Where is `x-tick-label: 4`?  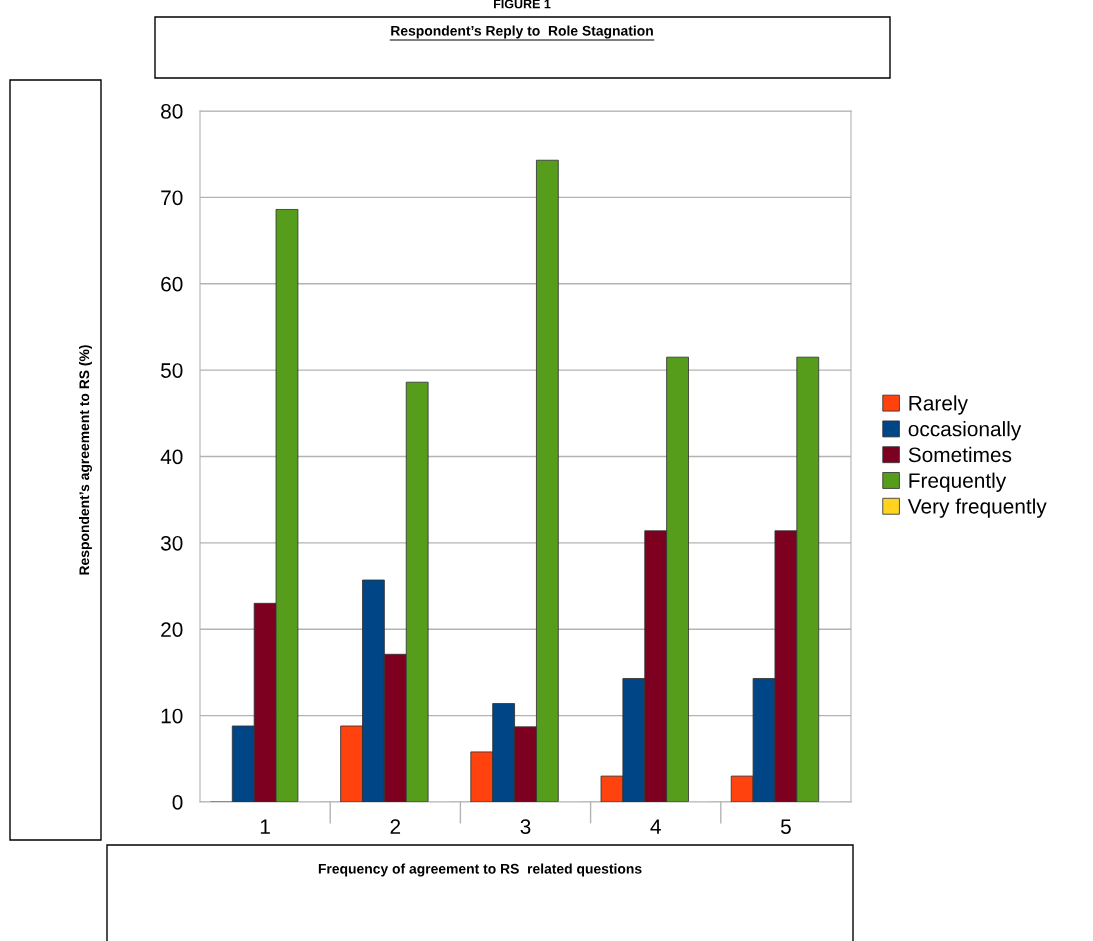
x-tick-label: 4 is located at coordinates (655, 826).